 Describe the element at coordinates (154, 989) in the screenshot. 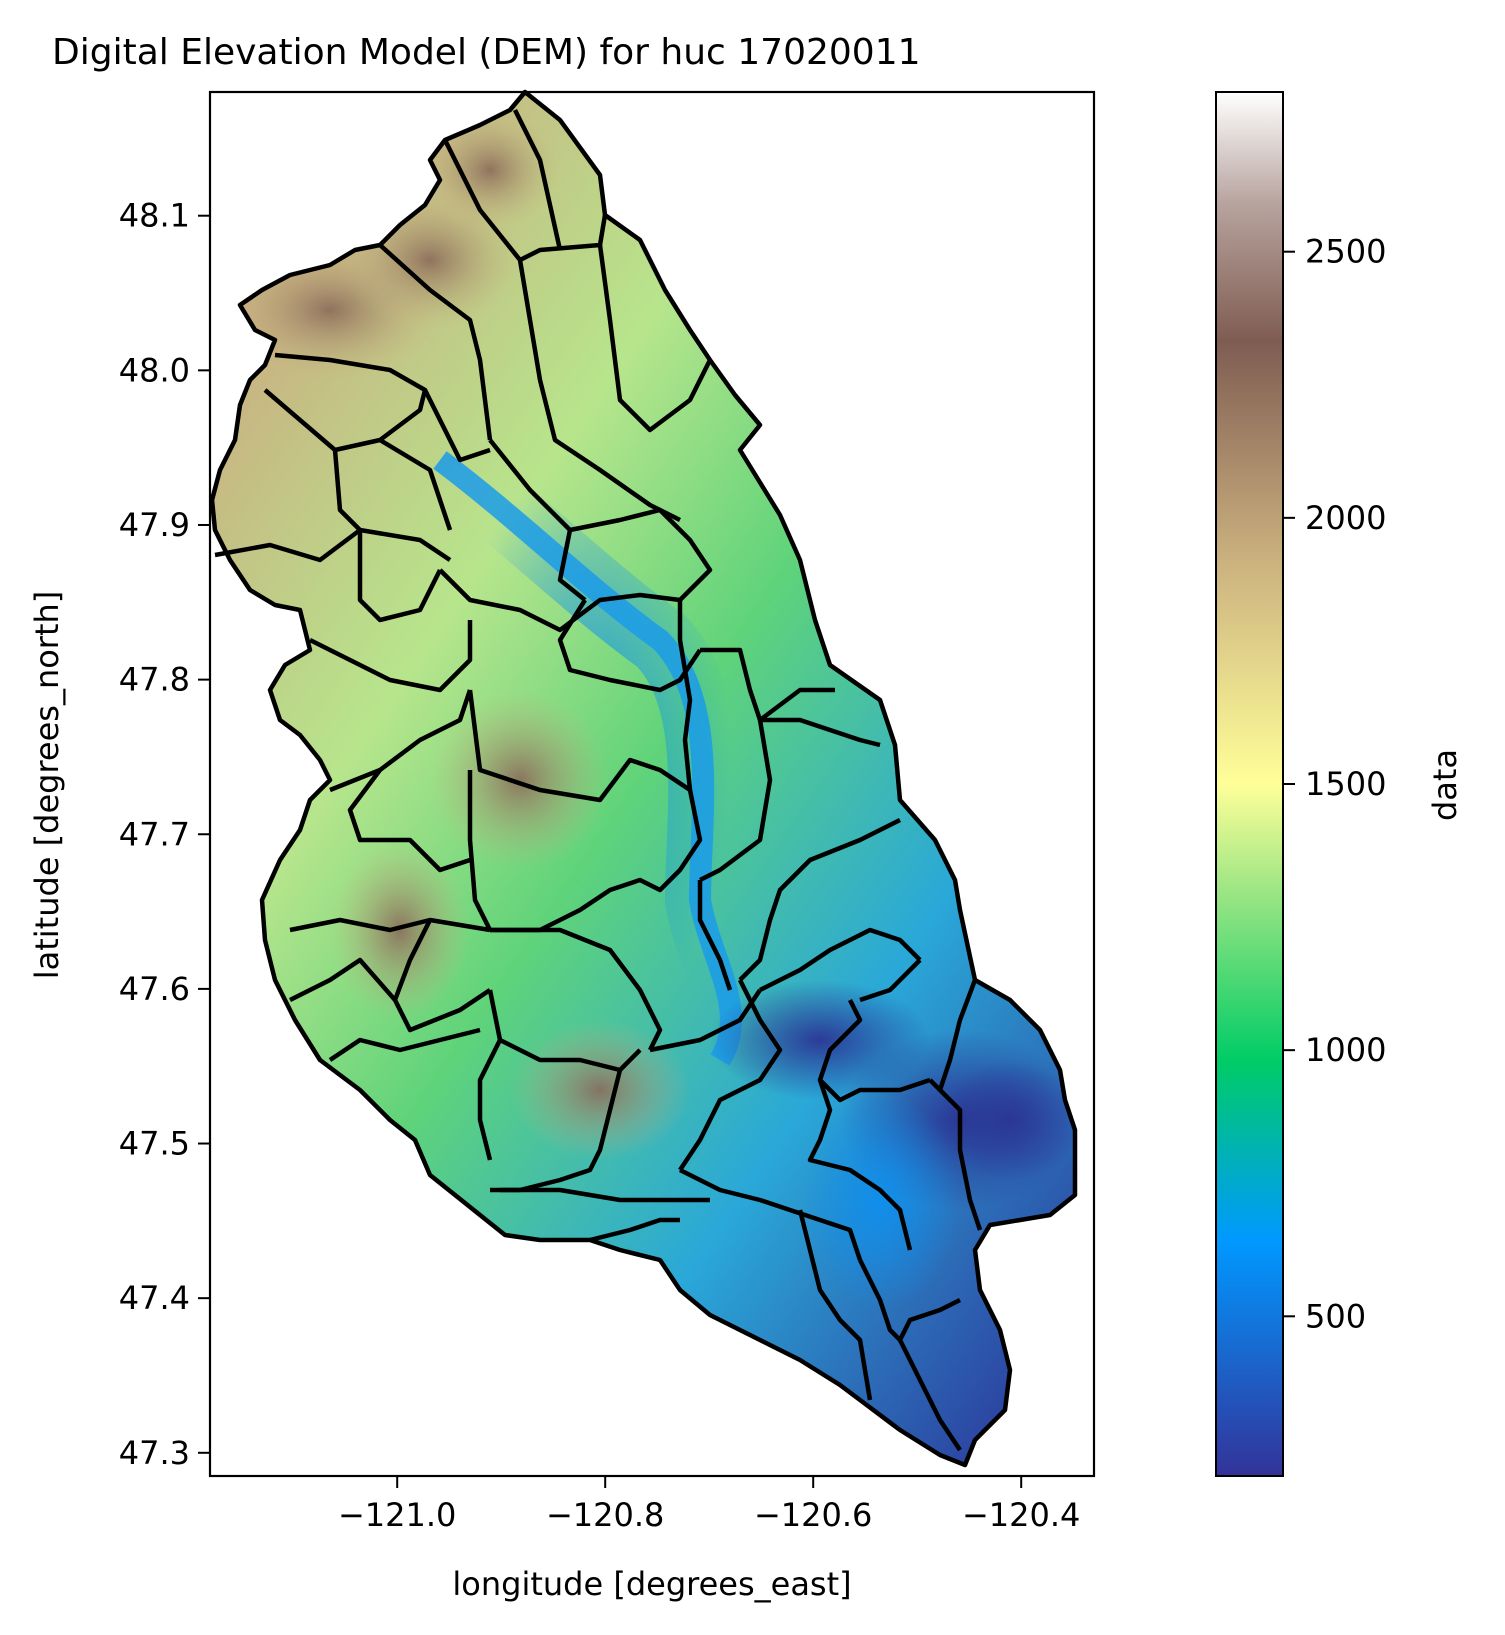

I see `y-tick-label: 47.6` at that location.